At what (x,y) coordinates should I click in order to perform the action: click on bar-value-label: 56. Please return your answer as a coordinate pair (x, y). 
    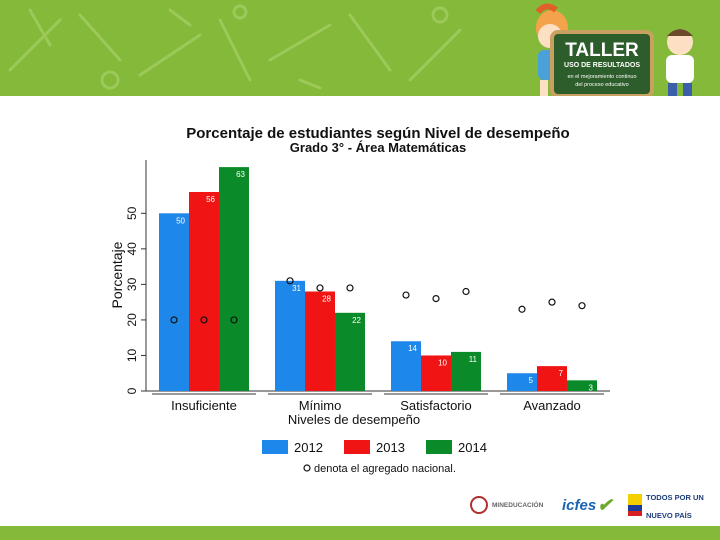
    Looking at the image, I should click on (210, 199).